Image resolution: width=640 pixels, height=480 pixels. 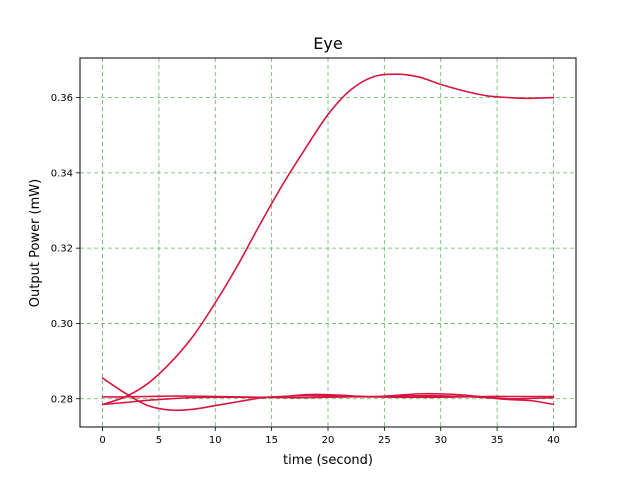 What do you see at coordinates (62, 173) in the screenshot?
I see `y-tick-label: 0.34` at bounding box center [62, 173].